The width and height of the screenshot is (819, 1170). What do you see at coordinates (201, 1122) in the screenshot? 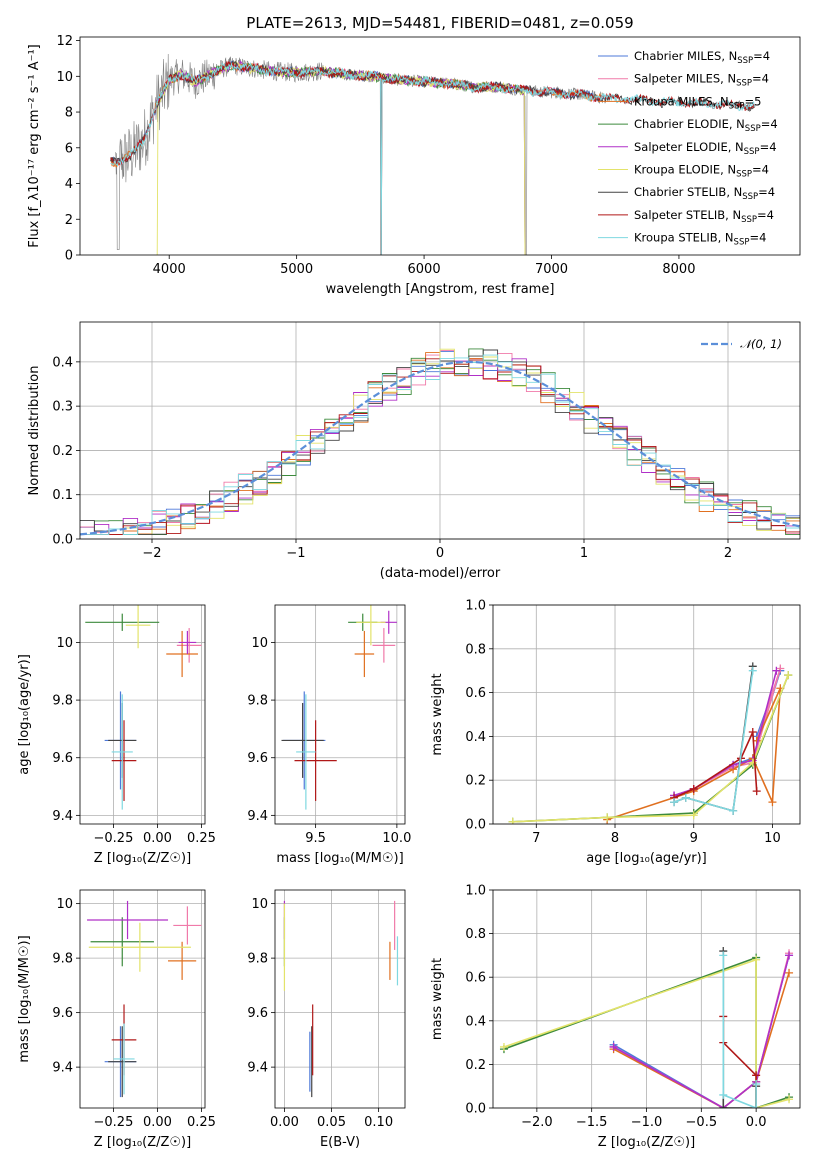
I see `x-tick-label: 0.25` at bounding box center [201, 1122].